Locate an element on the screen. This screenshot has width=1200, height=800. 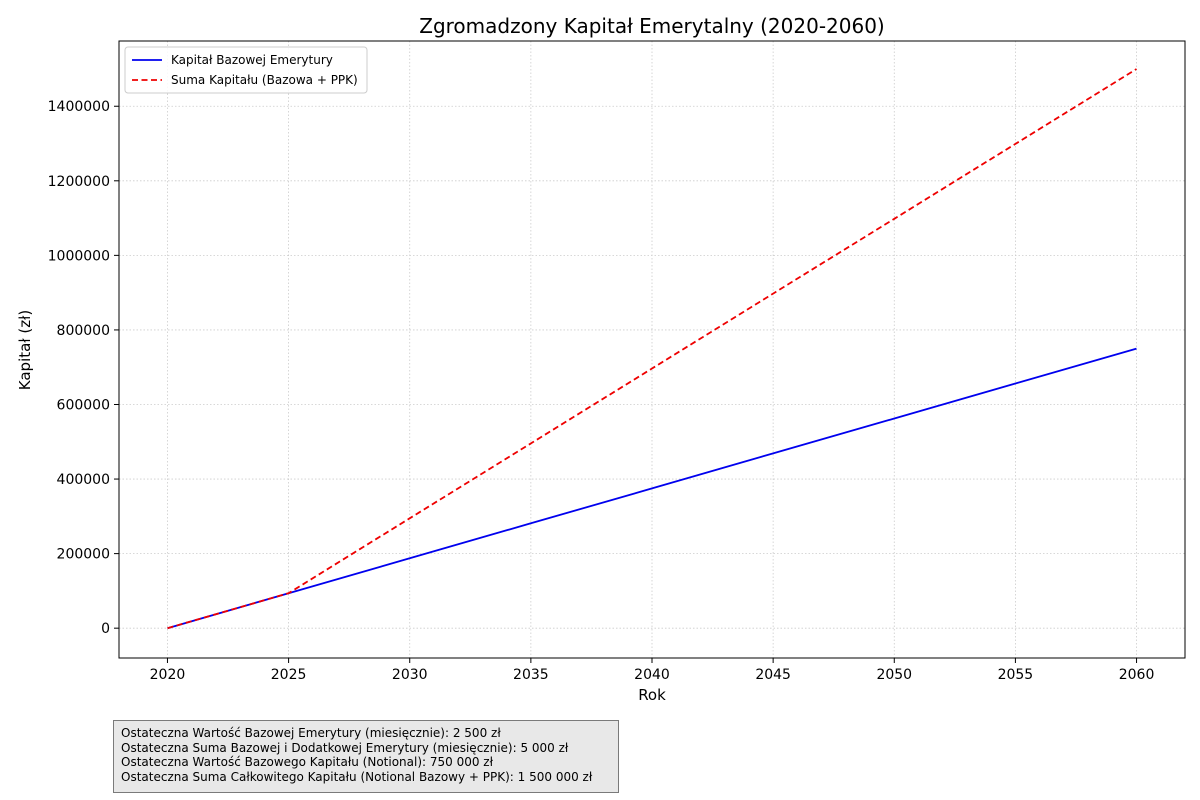
y-tick-label: 0 is located at coordinates (105, 629).